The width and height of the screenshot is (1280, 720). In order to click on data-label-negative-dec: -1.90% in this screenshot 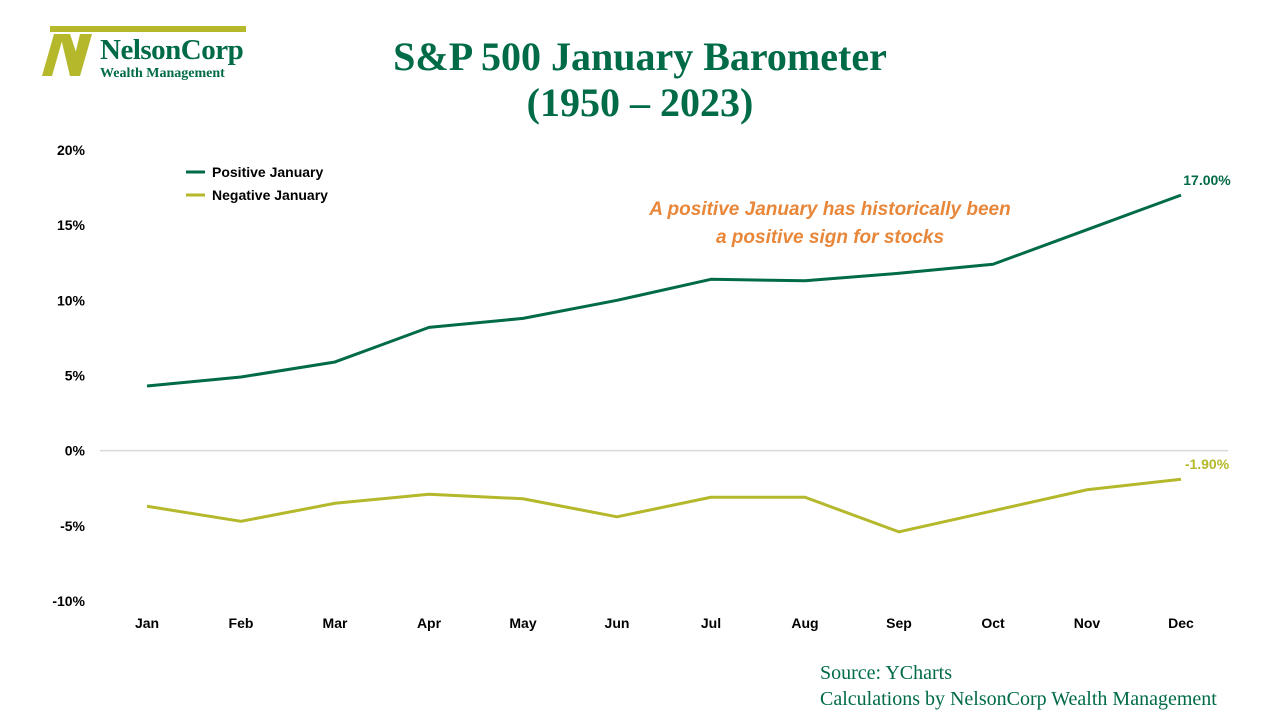, I will do `click(1207, 464)`.